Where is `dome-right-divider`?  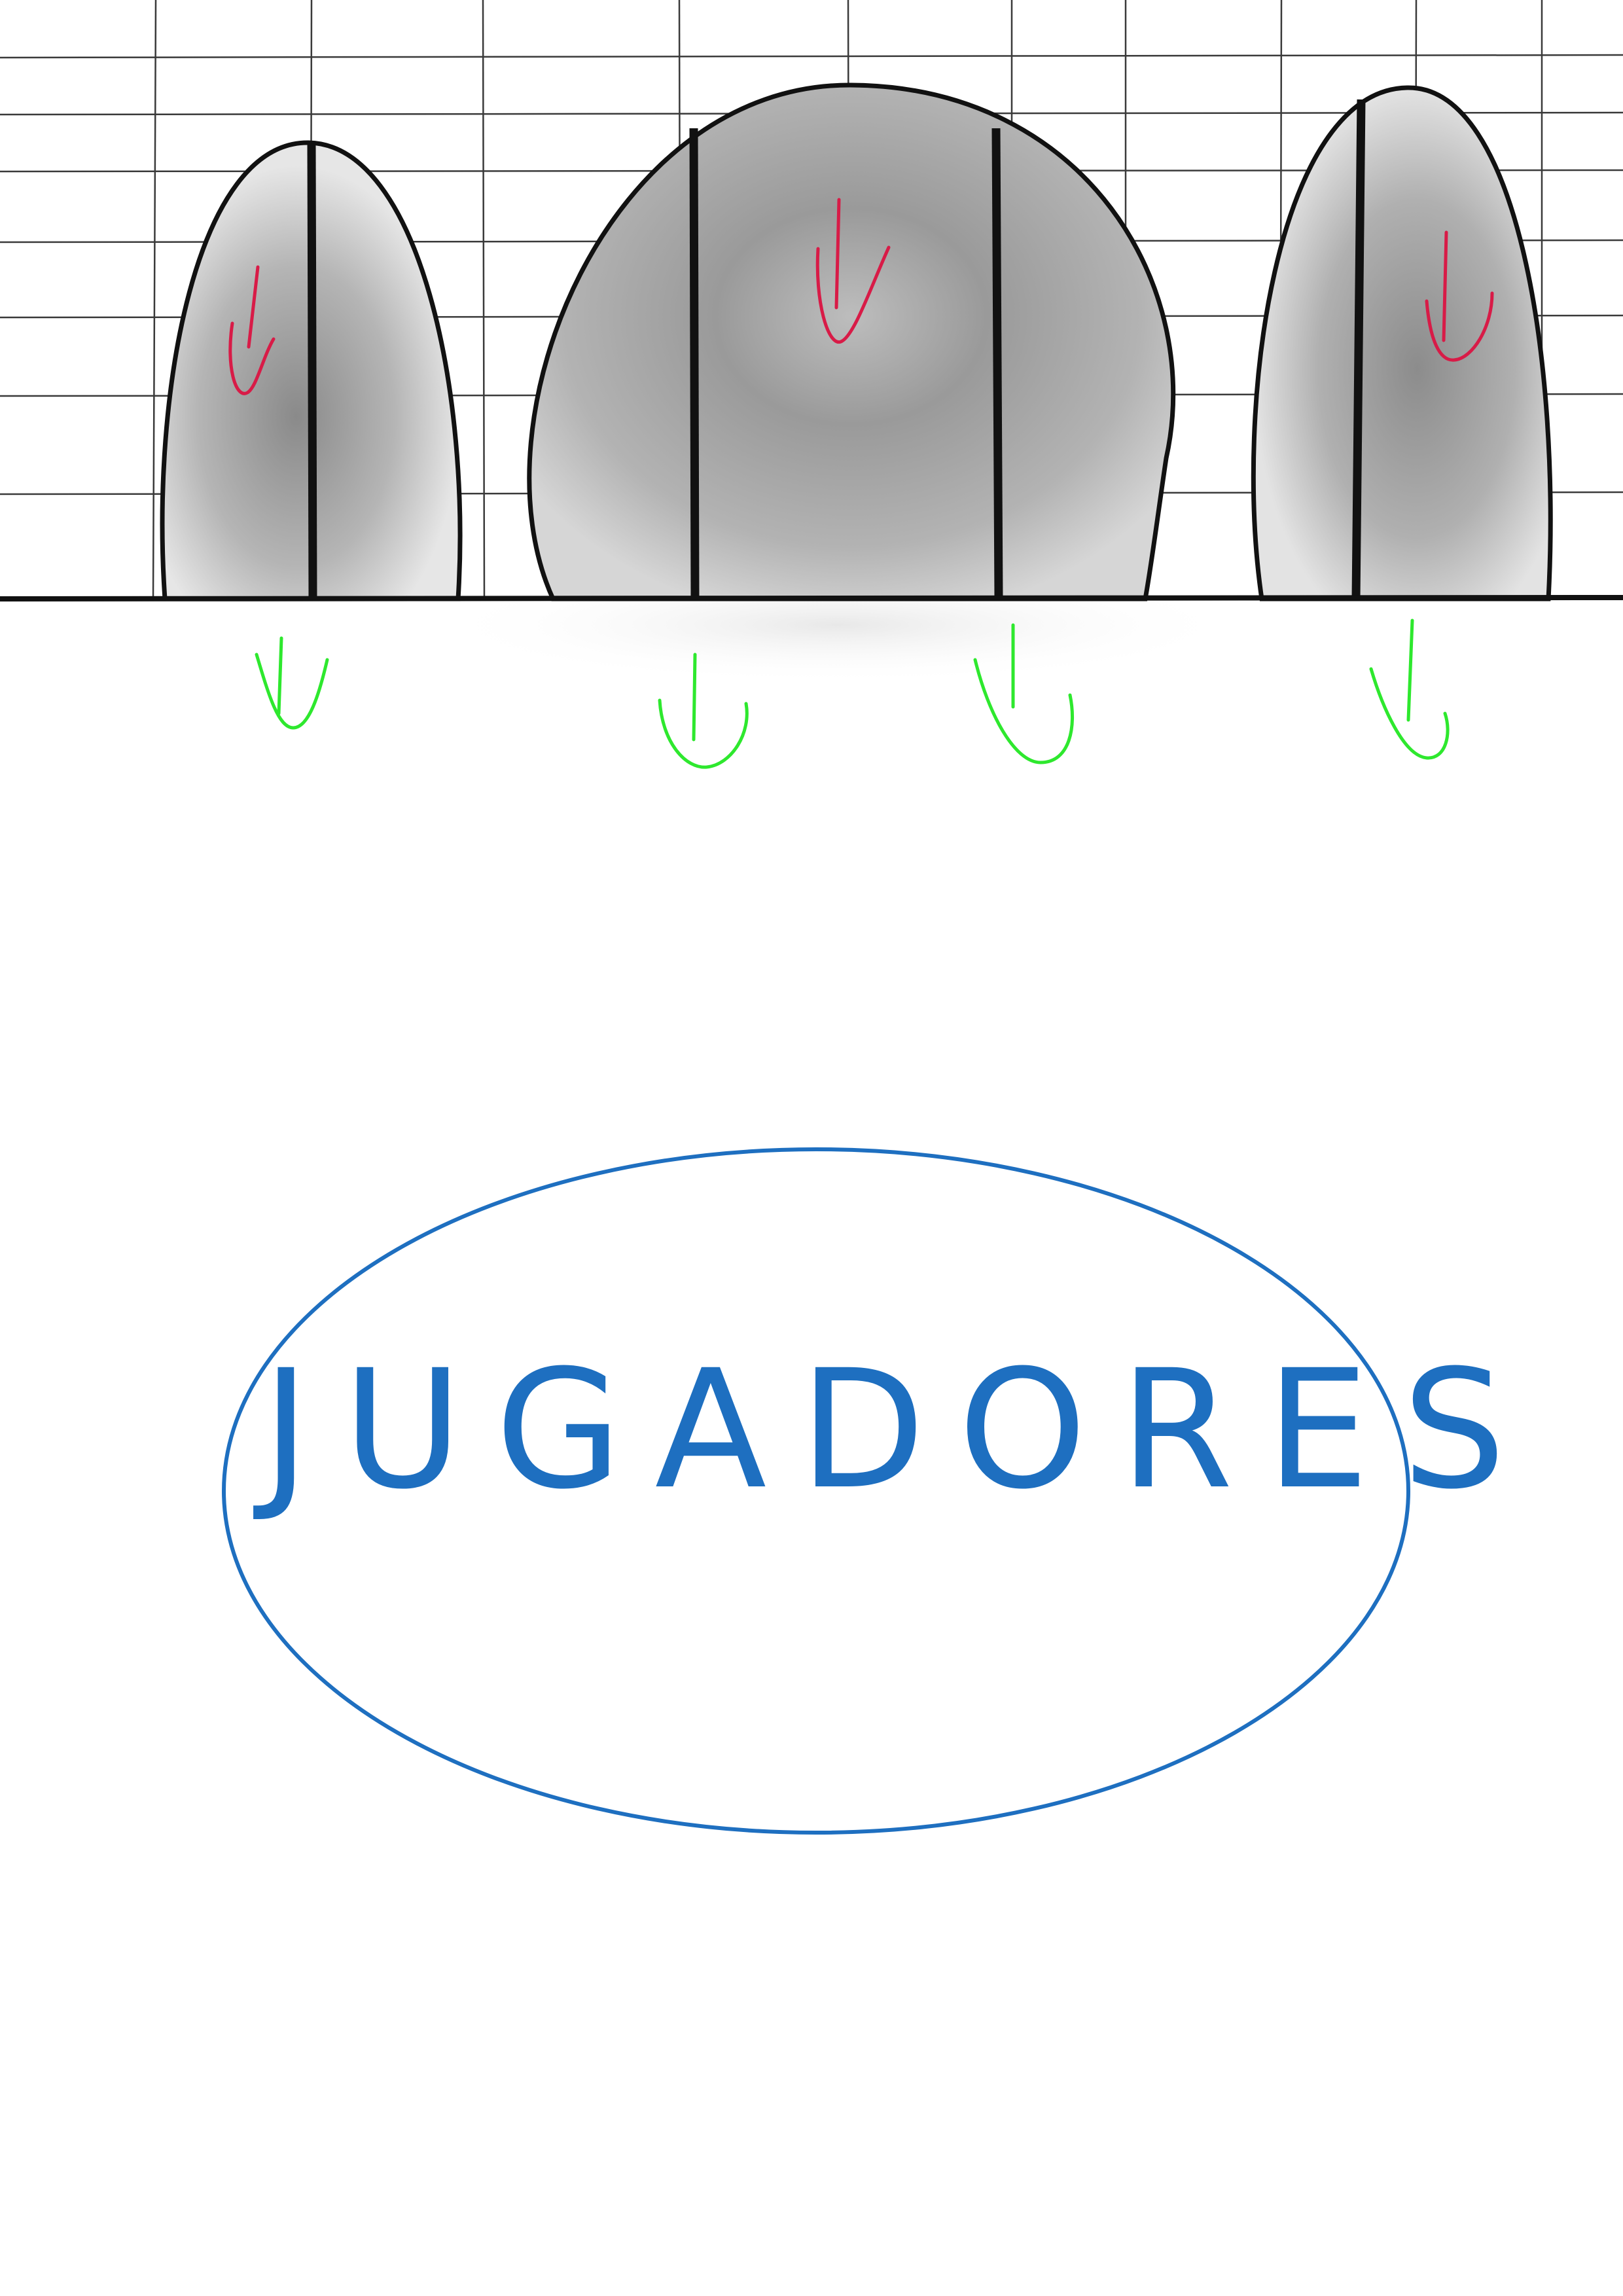 dome-right-divider is located at coordinates (1358, 349).